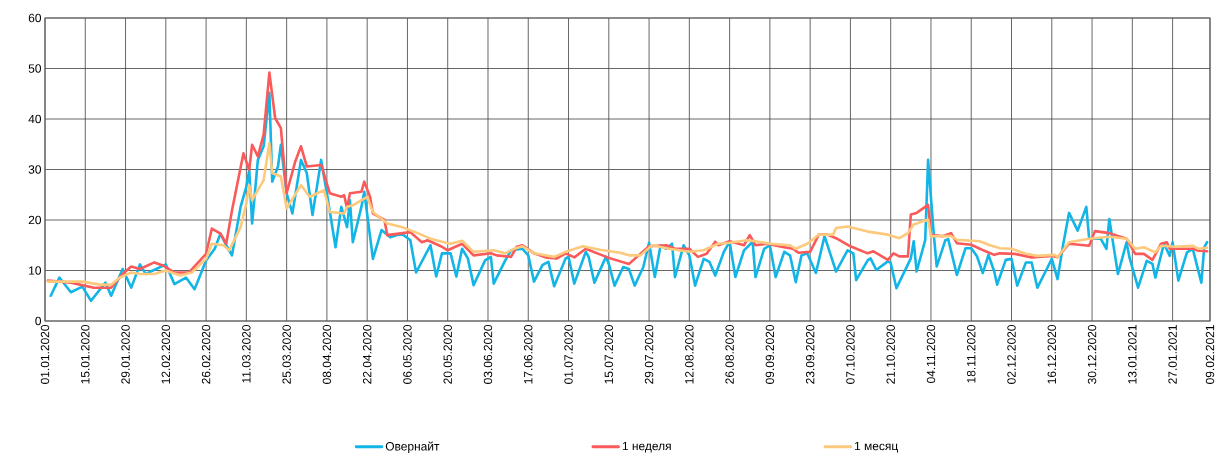 This screenshot has height=457, width=1216. Describe the element at coordinates (35, 220) in the screenshot. I see `y-tick-label: 20` at that location.